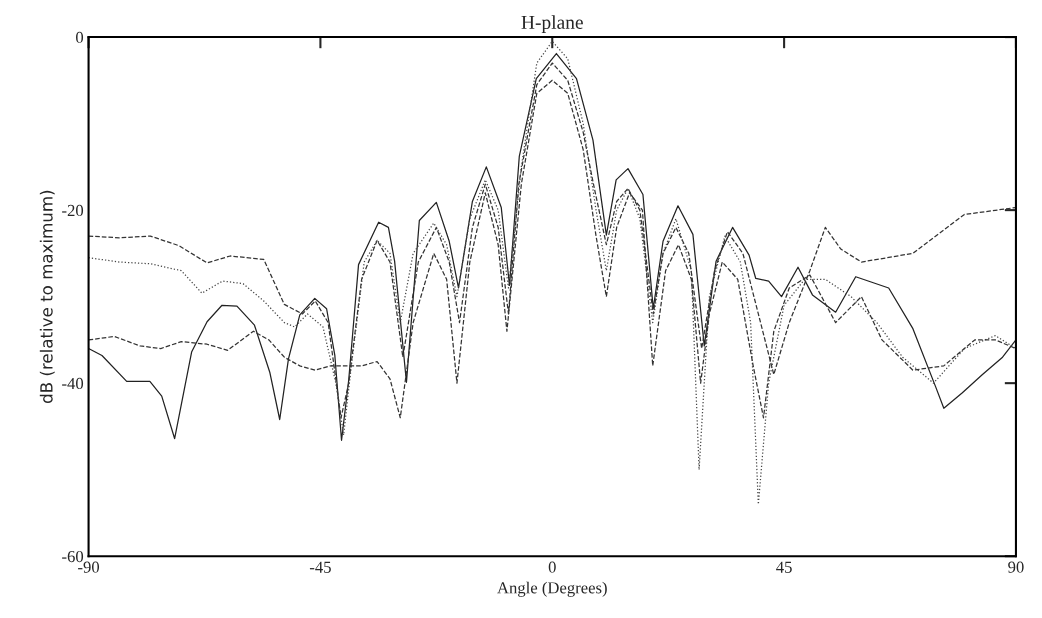 This screenshot has height=618, width=1042. Describe the element at coordinates (552, 589) in the screenshot. I see `x-axis-title: Angle (Degrees)` at that location.